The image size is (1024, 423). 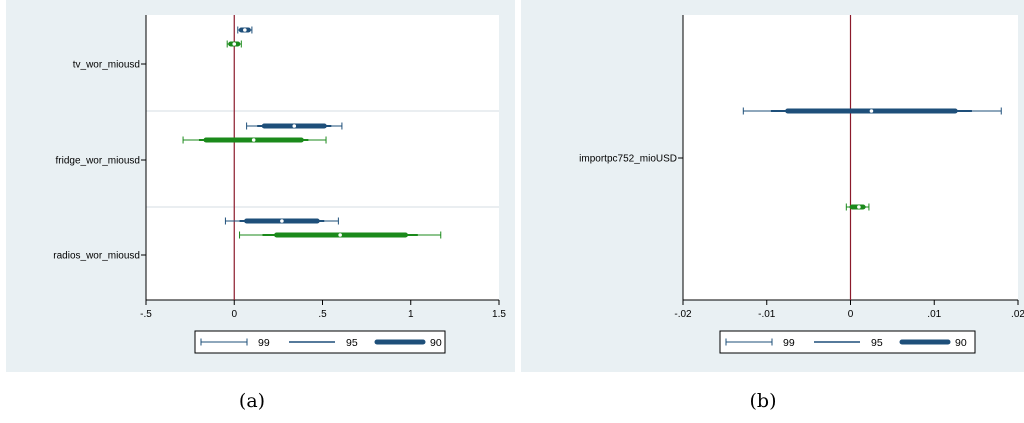 What do you see at coordinates (106, 65) in the screenshot?
I see `category-label: tv_wor_miousd` at bounding box center [106, 65].